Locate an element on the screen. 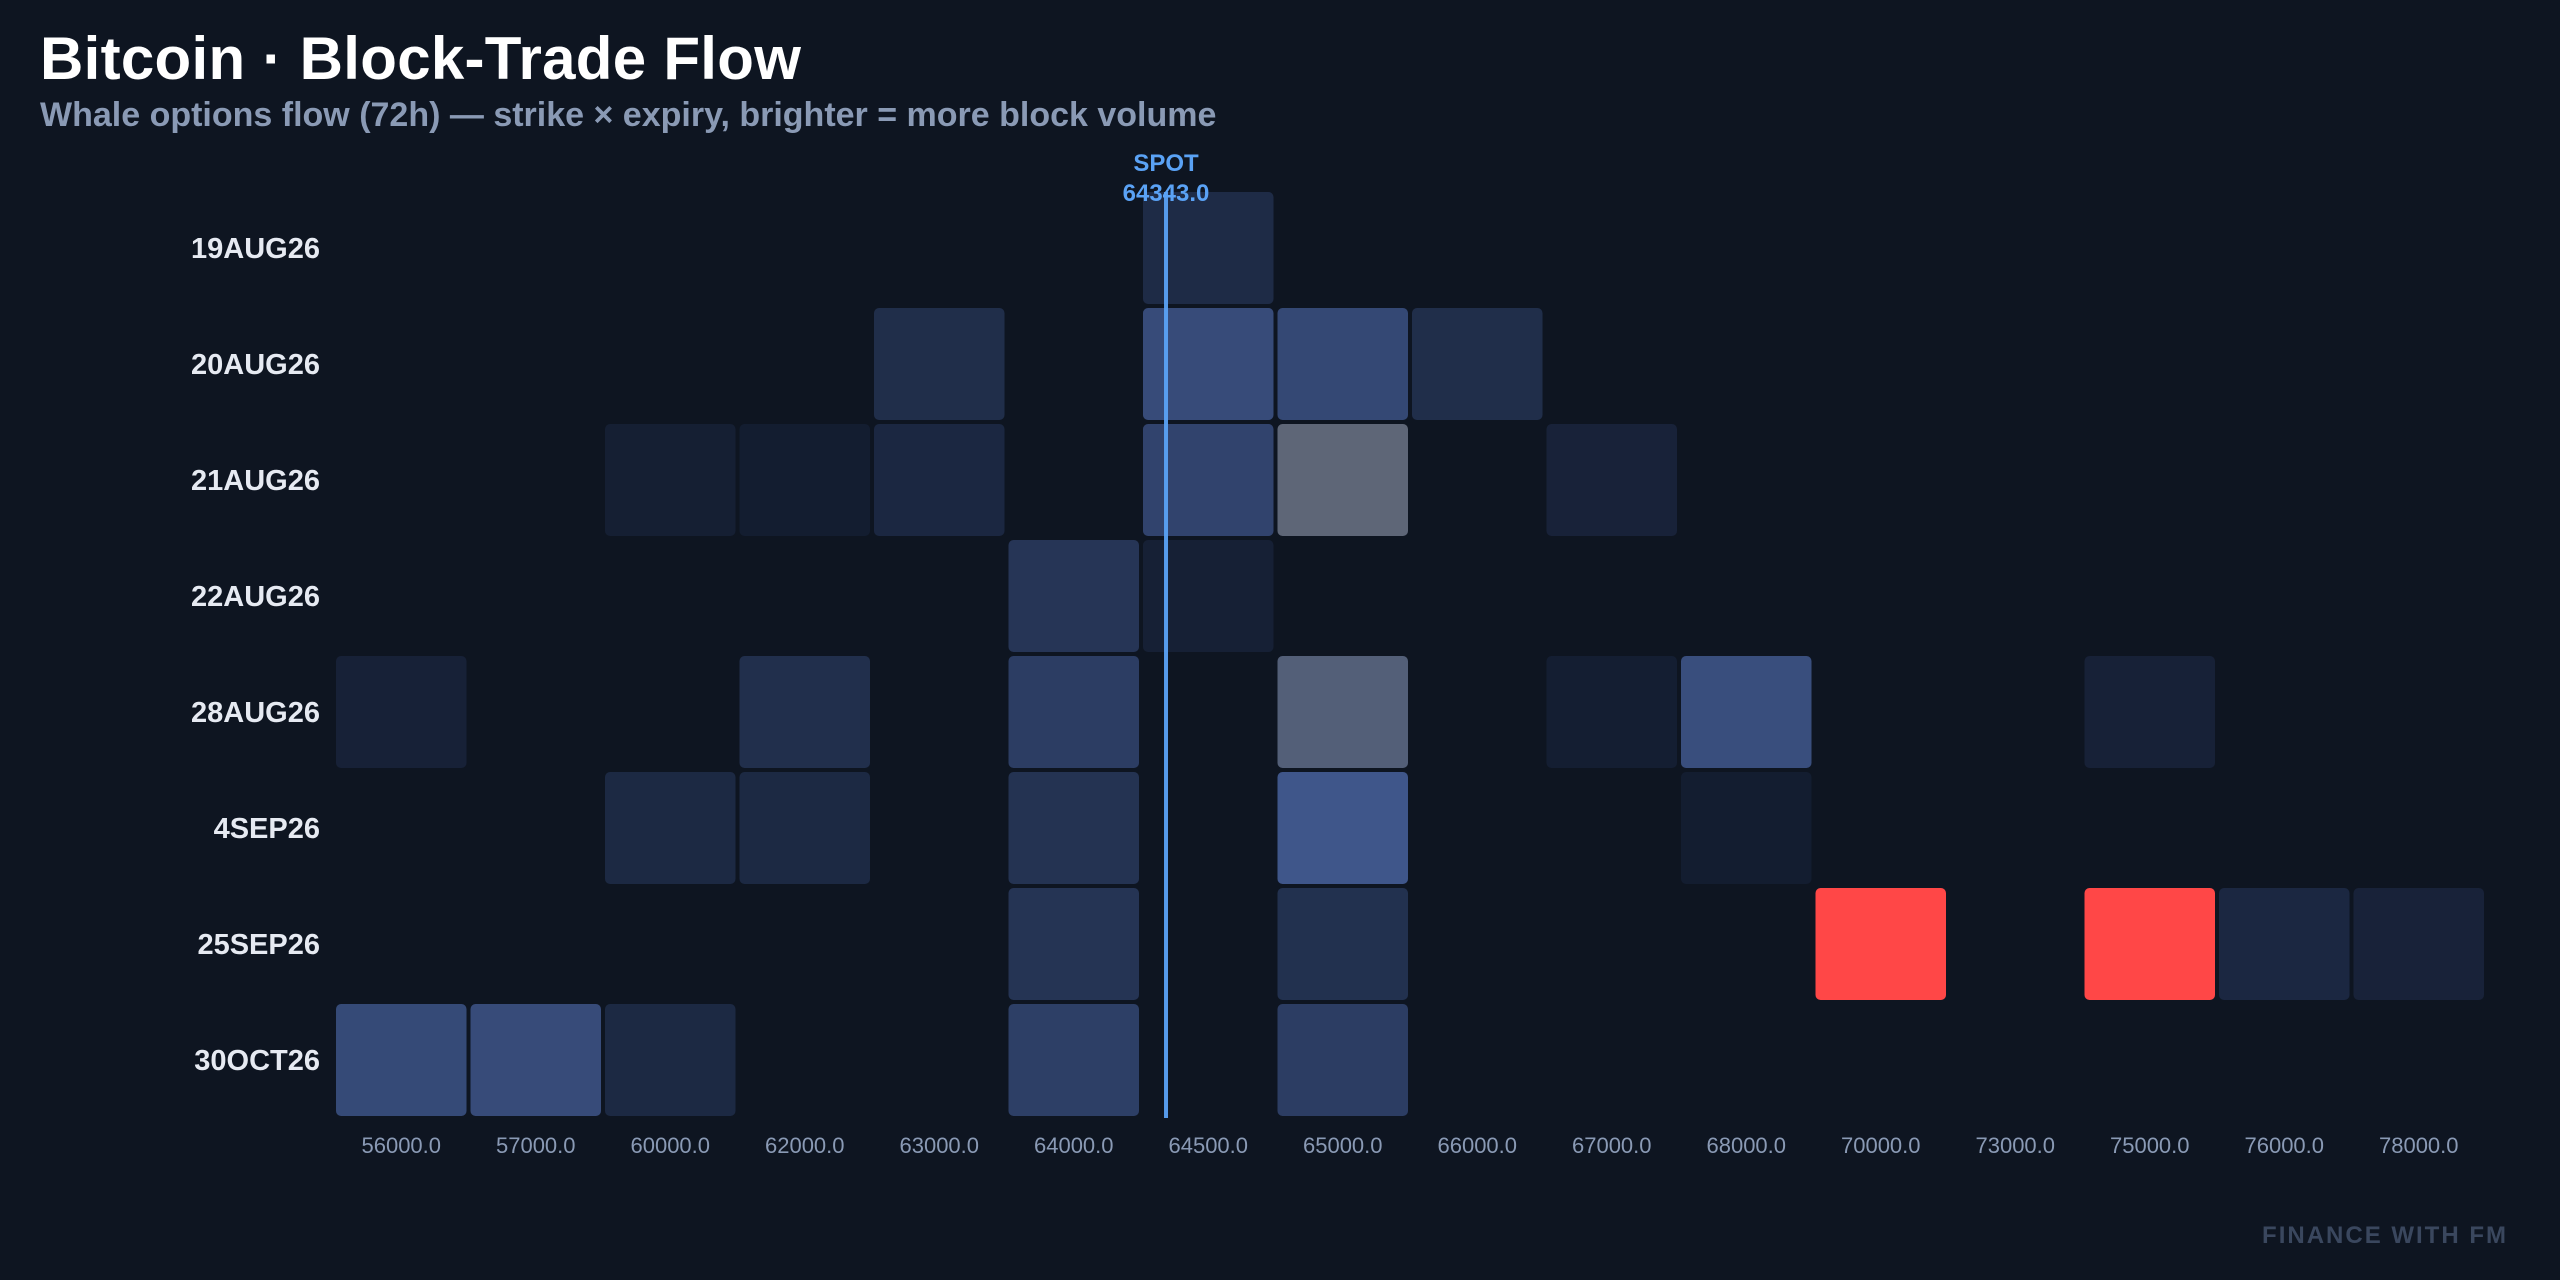 The image size is (2560, 1280). spot-label: SPOT is located at coordinates (1166, 163).